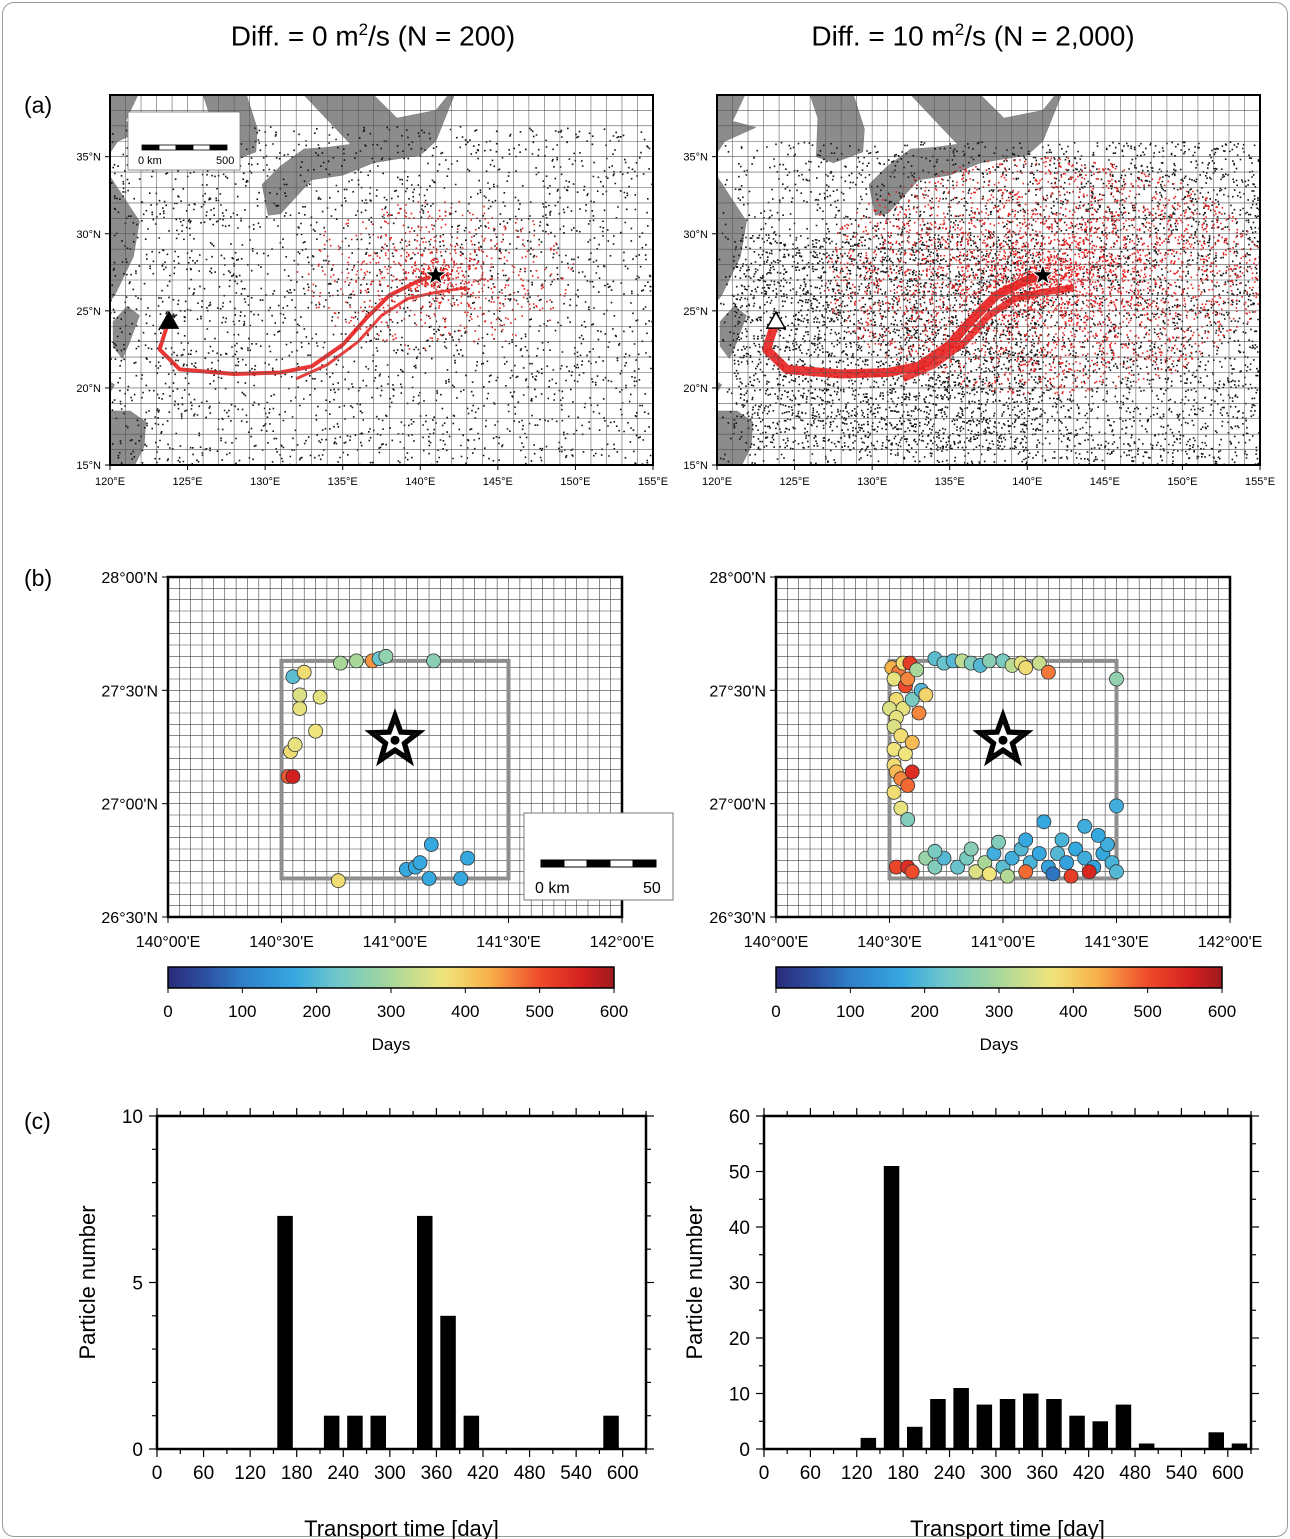 The image size is (1290, 1539). What do you see at coordinates (1147, 1011) in the screenshot?
I see `colorbar-tick-label: 500` at bounding box center [1147, 1011].